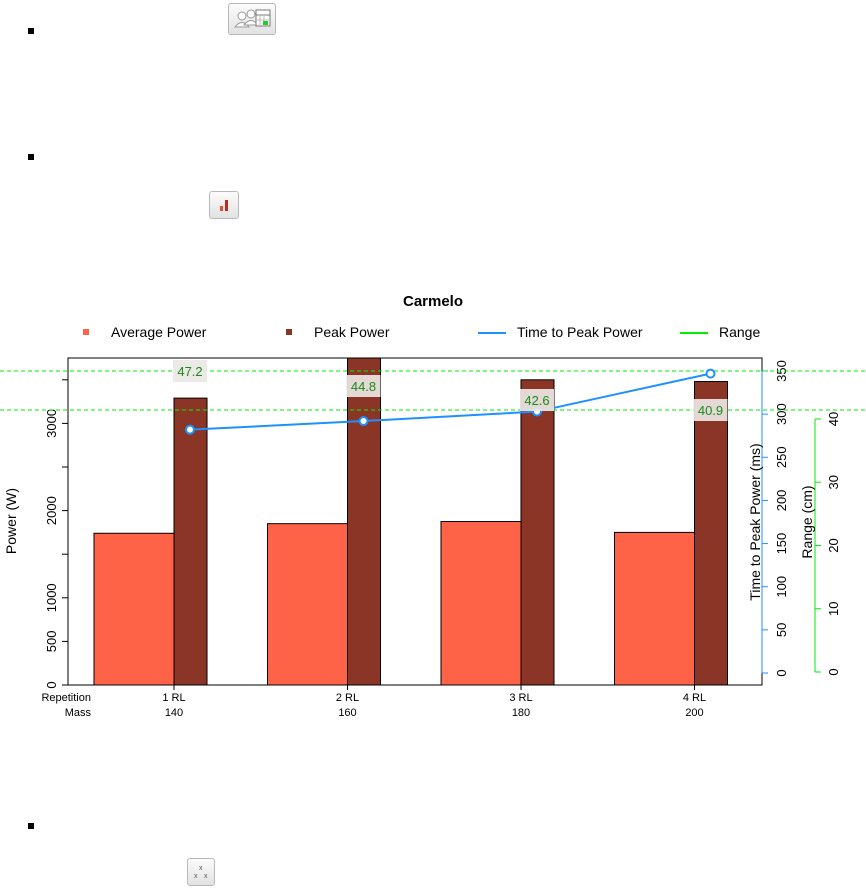 Image resolution: width=866 pixels, height=890 pixels. What do you see at coordinates (51, 642) in the screenshot?
I see `power-tick-label: 500` at bounding box center [51, 642].